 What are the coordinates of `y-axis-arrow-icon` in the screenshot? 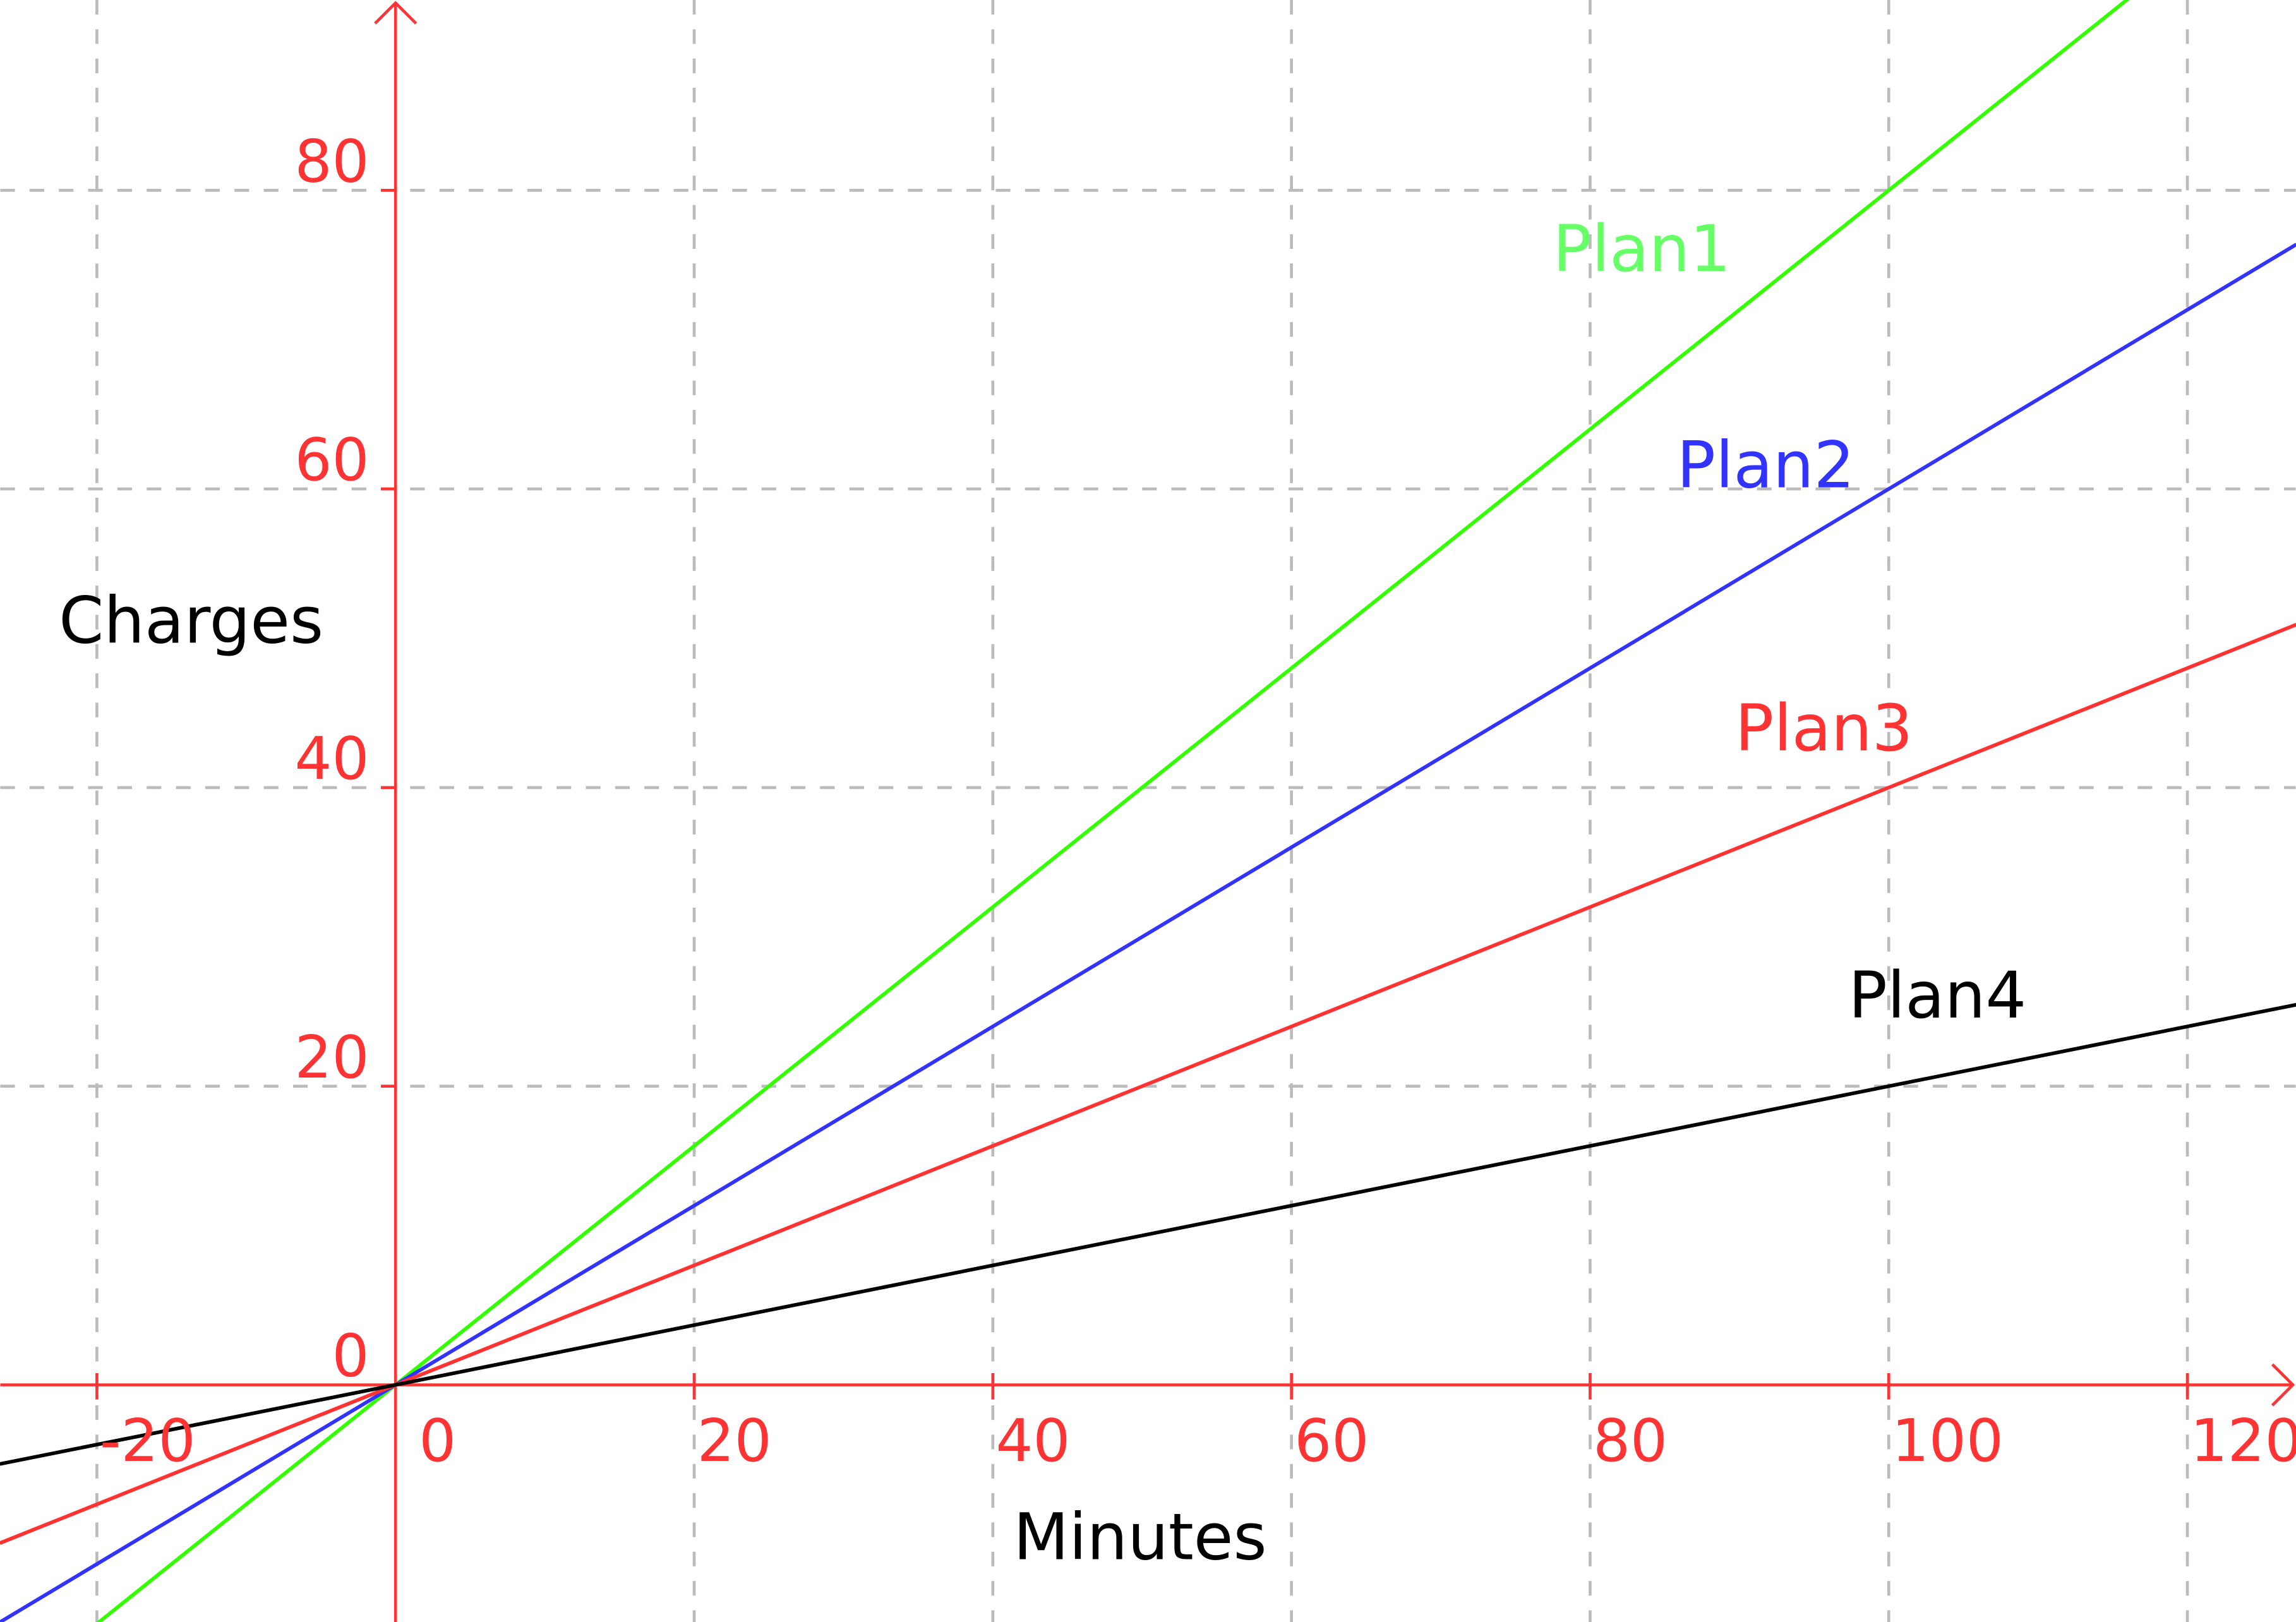 It's located at (396, 13).